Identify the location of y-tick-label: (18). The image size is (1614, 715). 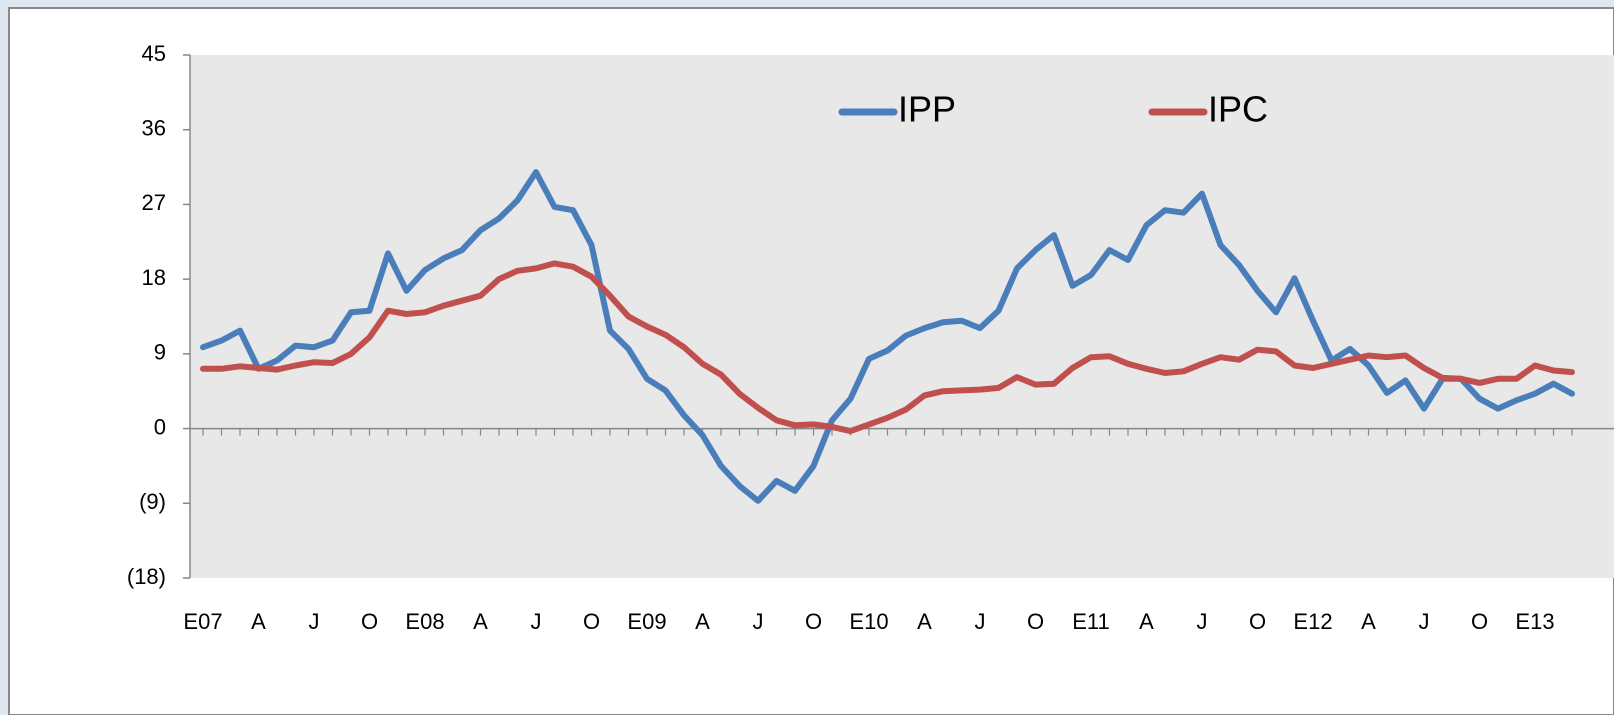
(146, 576).